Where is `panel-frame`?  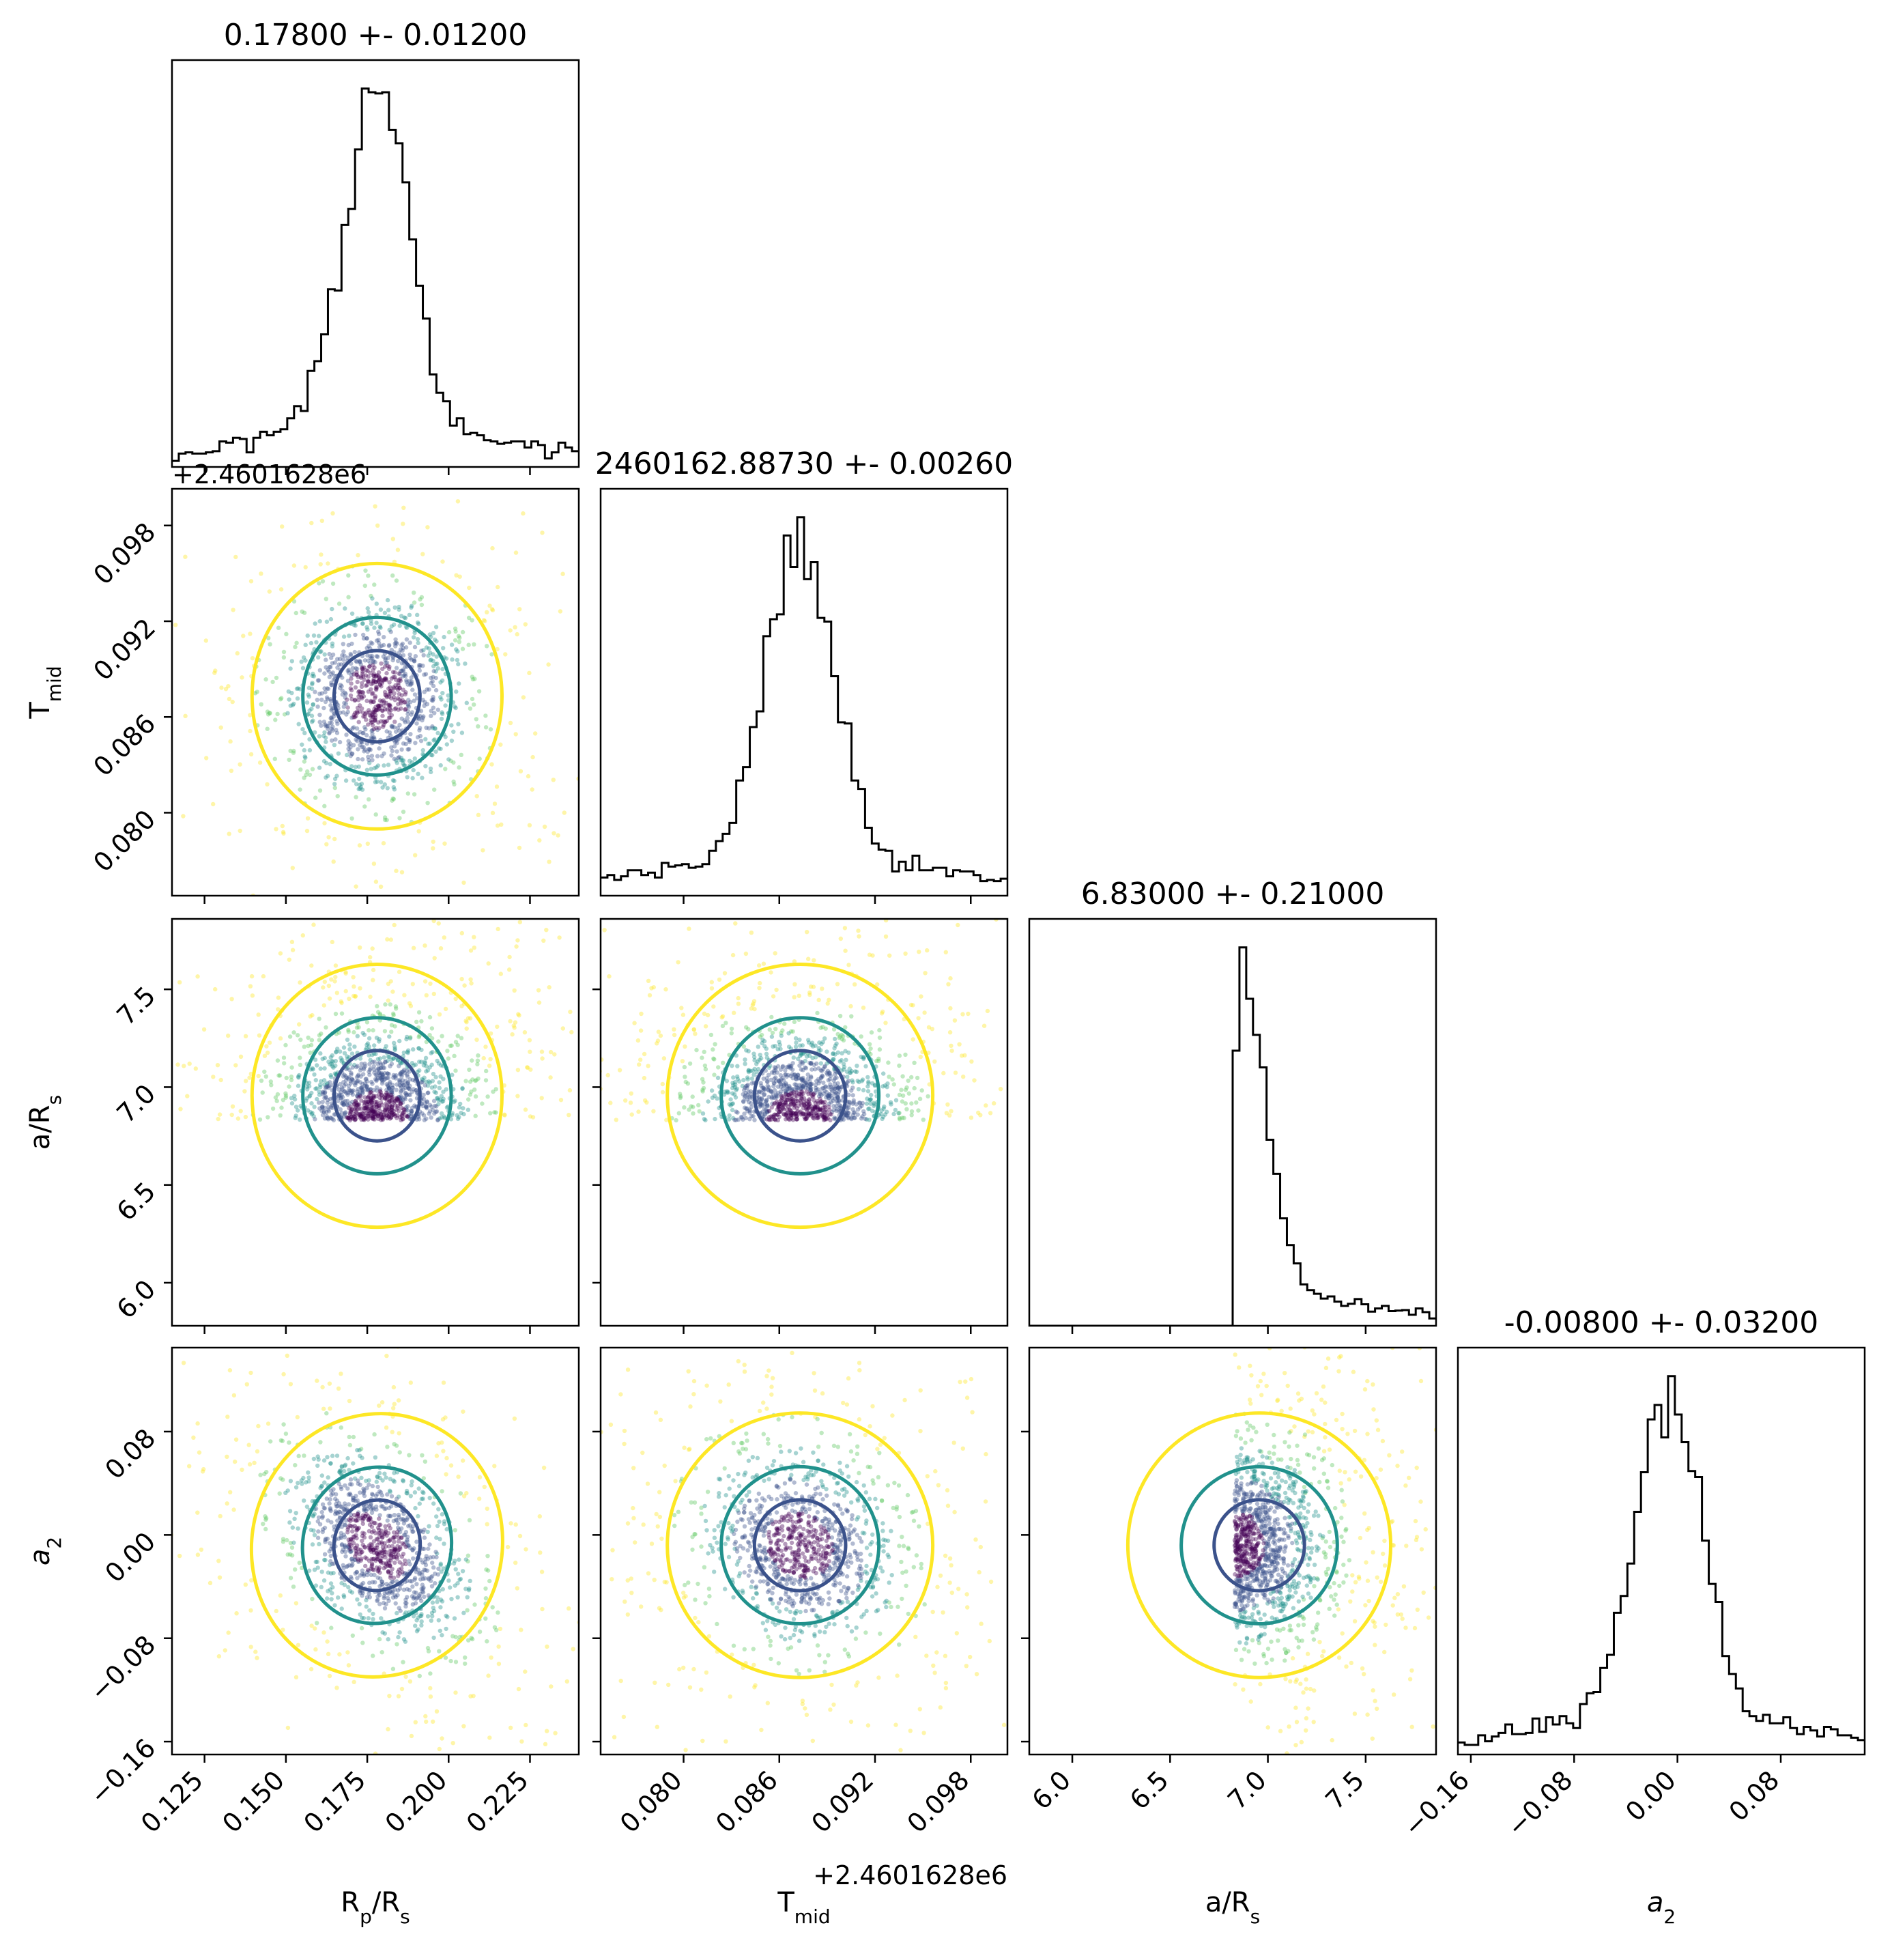 panel-frame is located at coordinates (375, 692).